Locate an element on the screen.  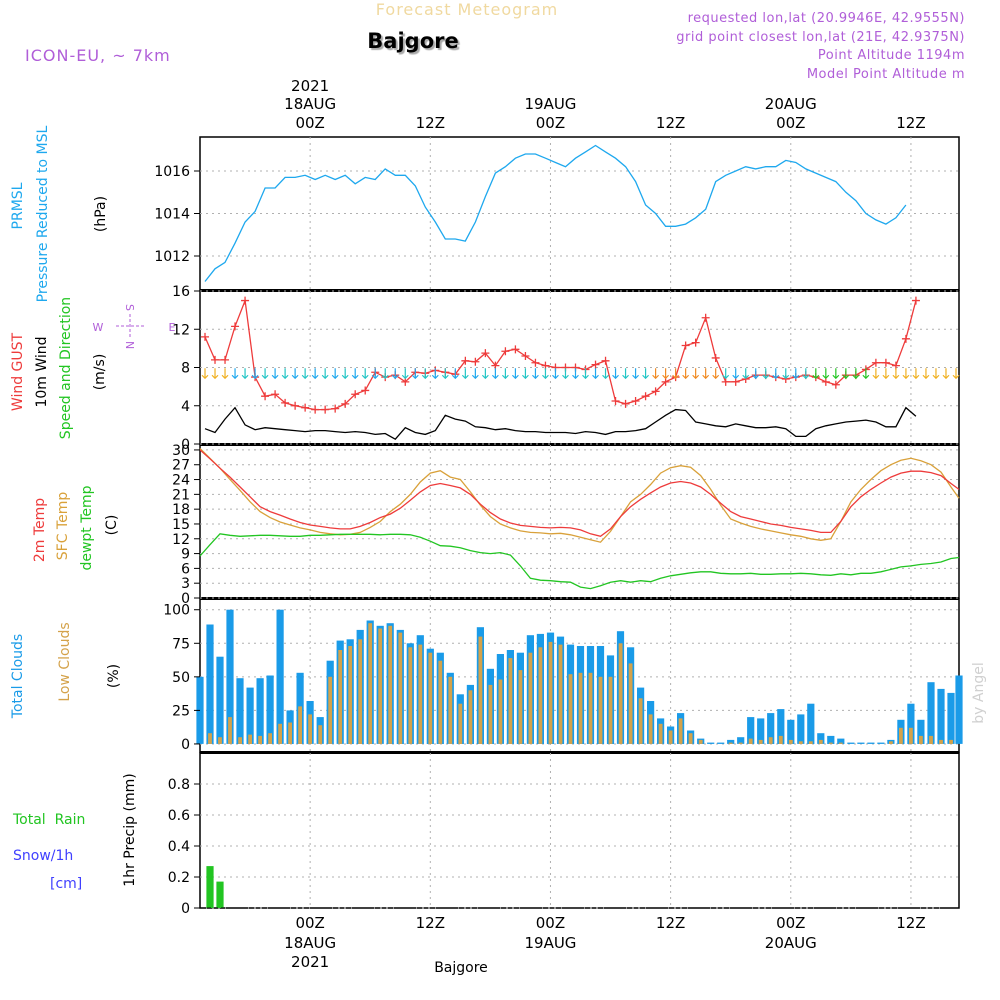
pressure-label-2: Pressure Reduced to MSL is located at coordinates (43, 213).